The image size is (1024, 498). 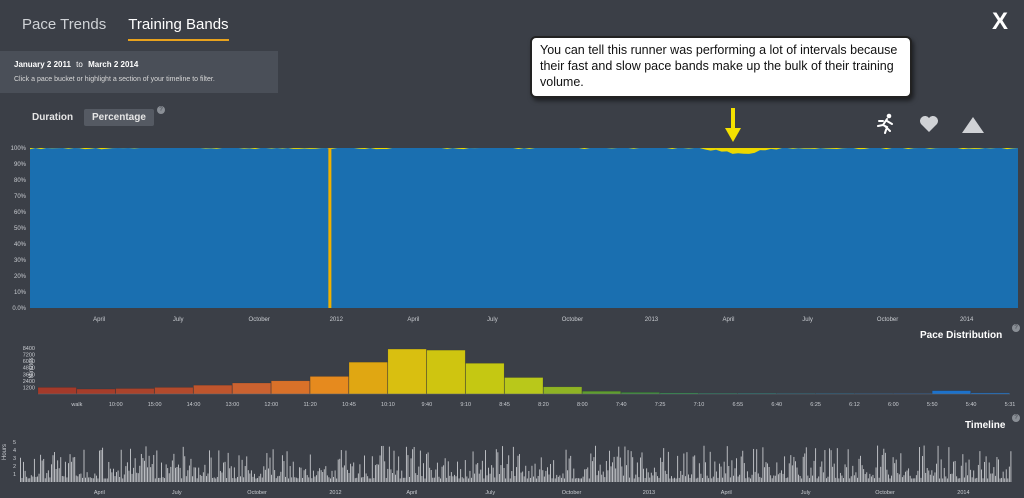 I want to click on help-icon: ?, so click(x=161, y=110).